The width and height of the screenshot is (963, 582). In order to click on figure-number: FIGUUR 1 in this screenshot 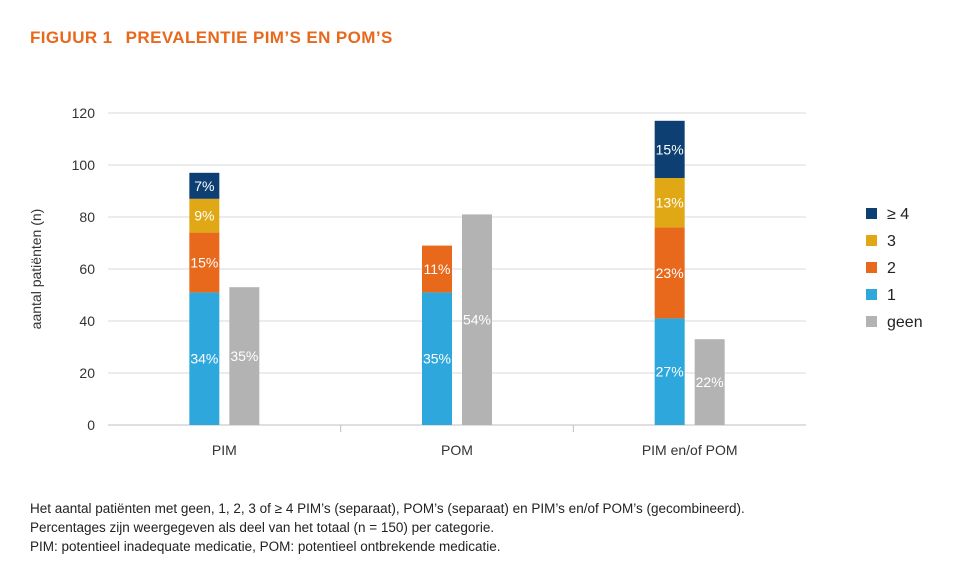, I will do `click(71, 37)`.